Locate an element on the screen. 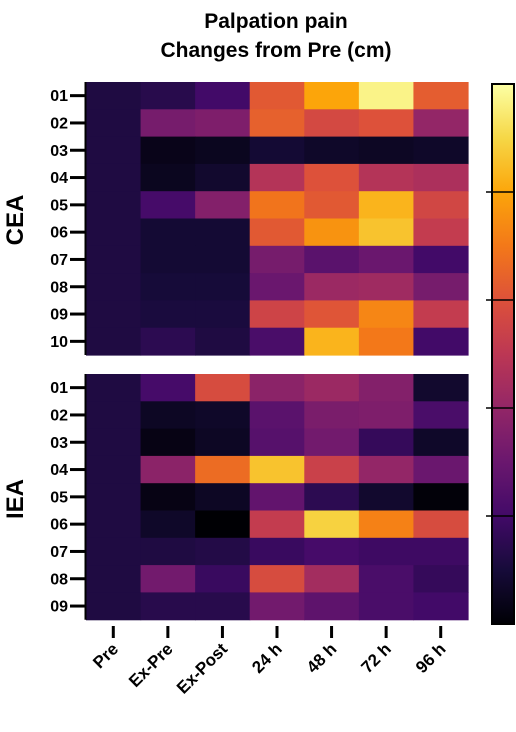 The height and width of the screenshot is (732, 516). colorbar-segment is located at coordinates (503, 570).